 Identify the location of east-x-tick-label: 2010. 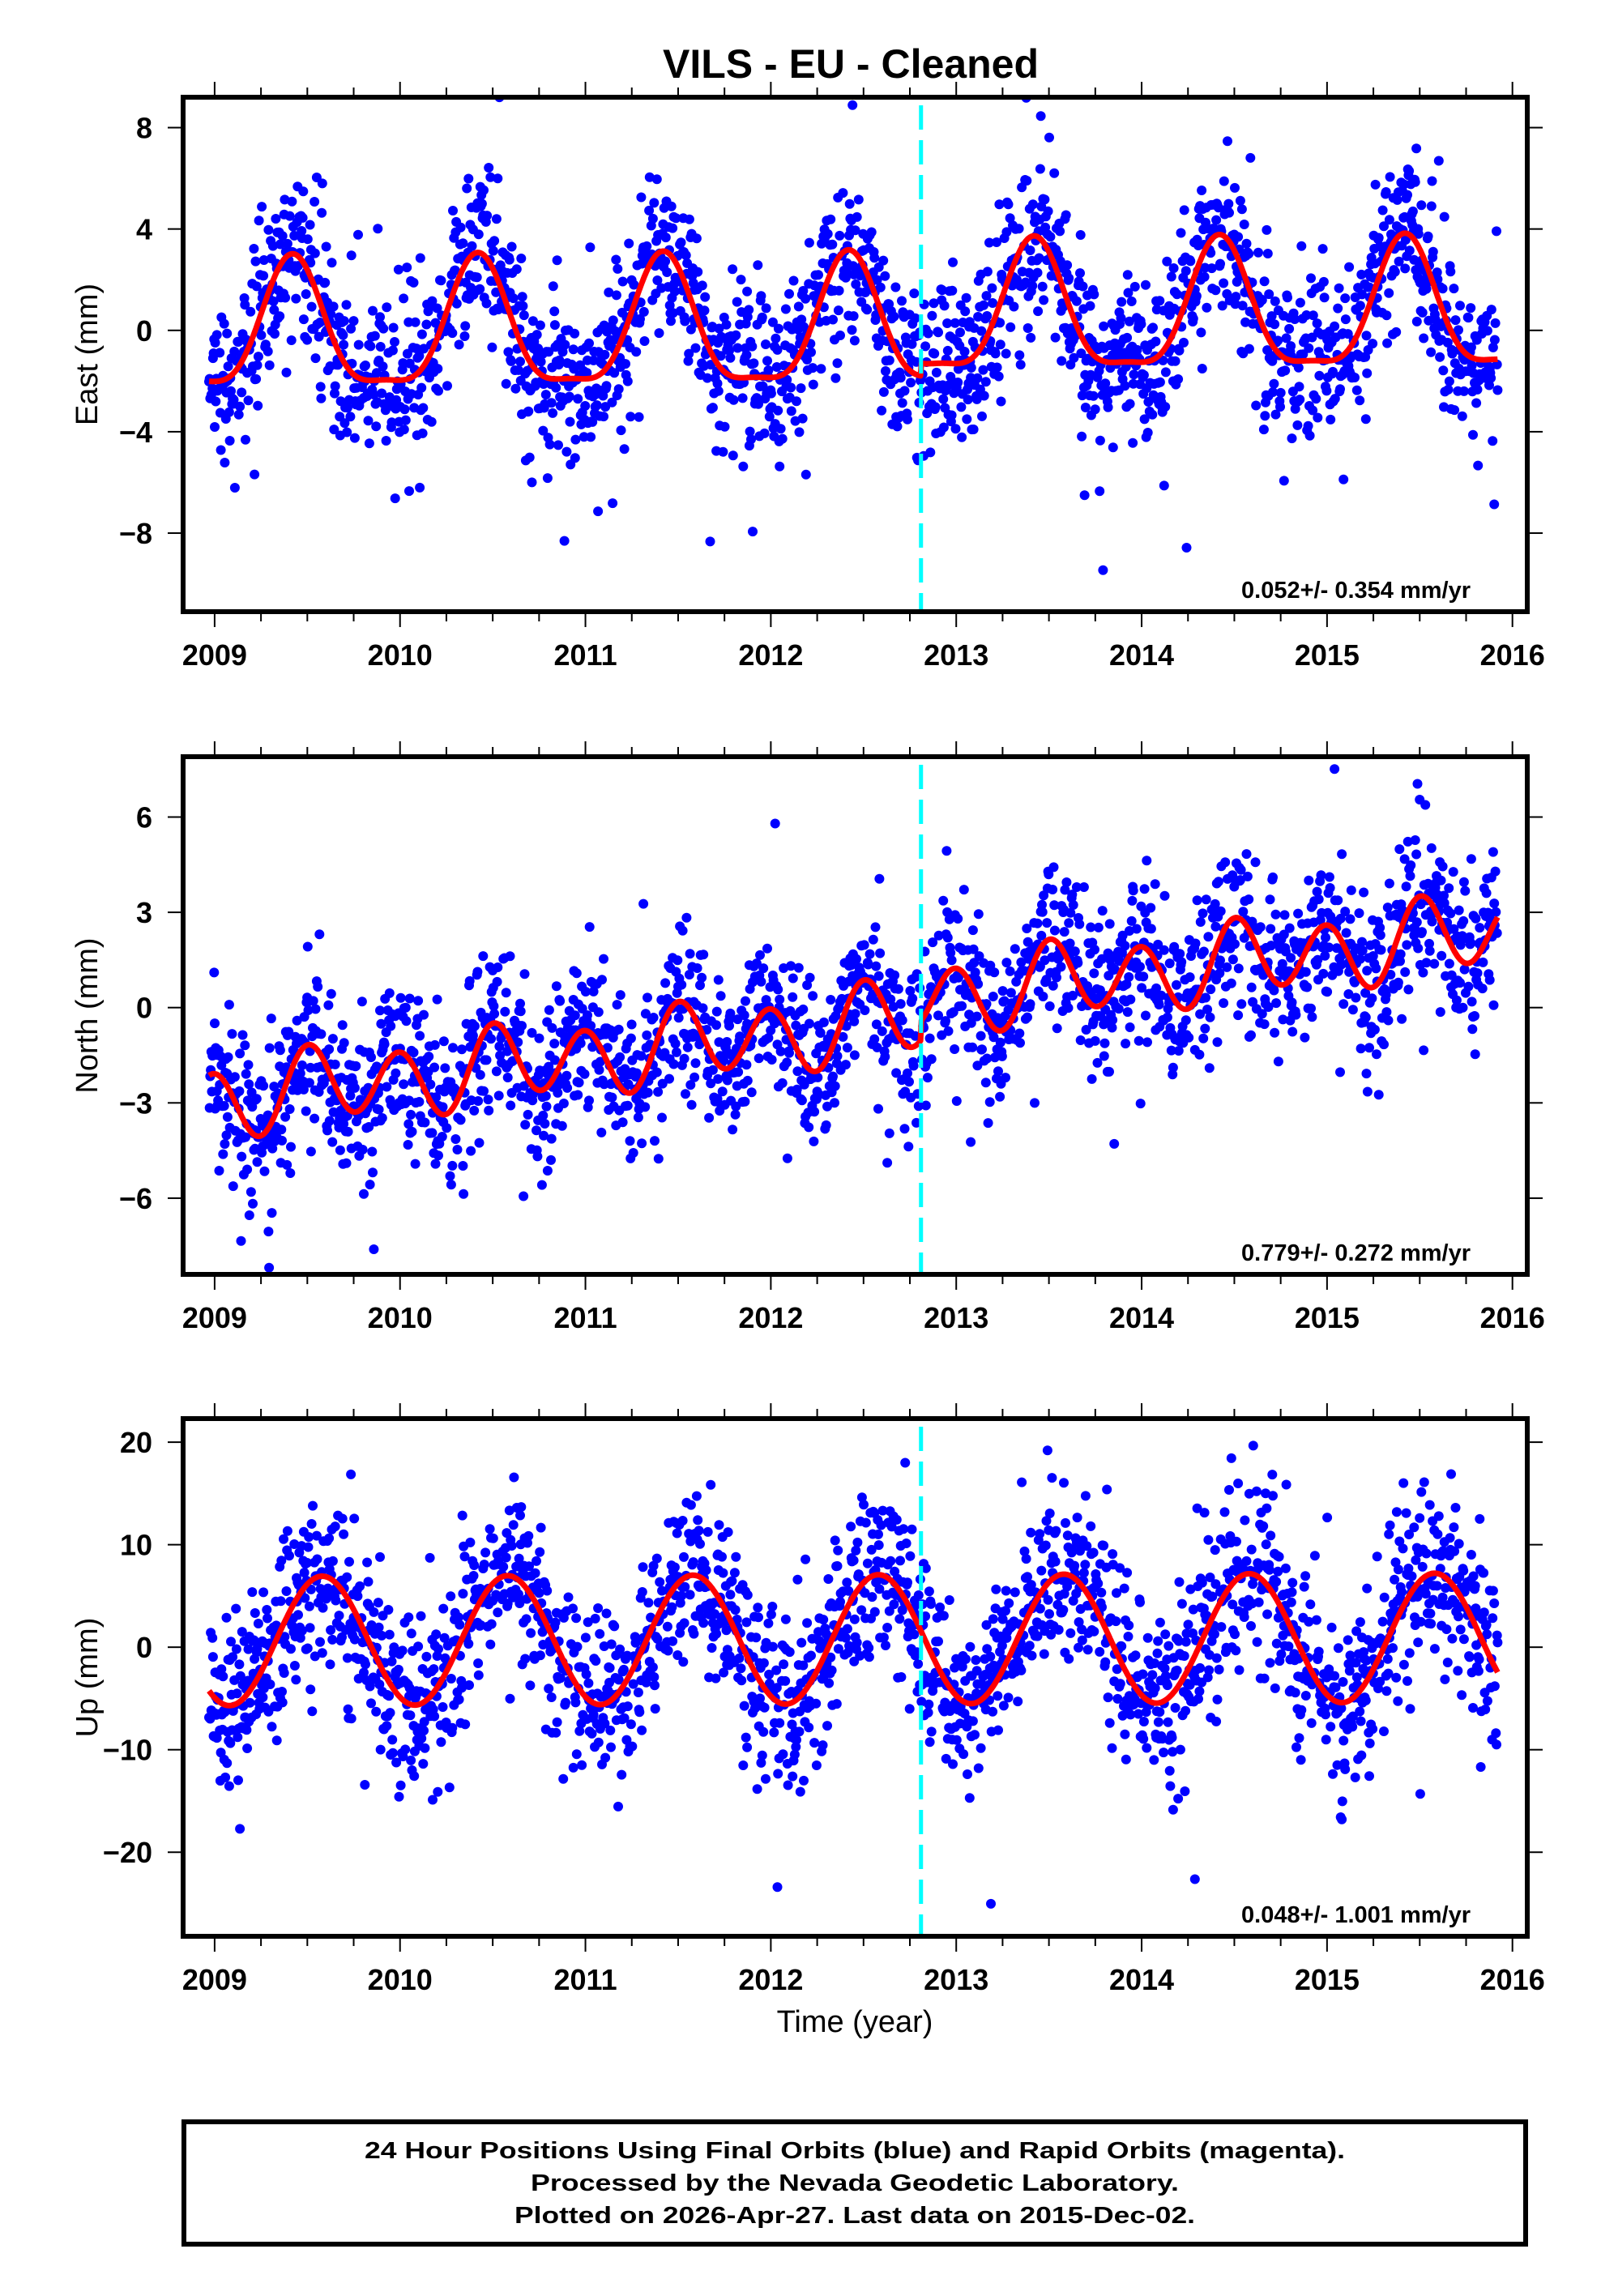
(401, 655).